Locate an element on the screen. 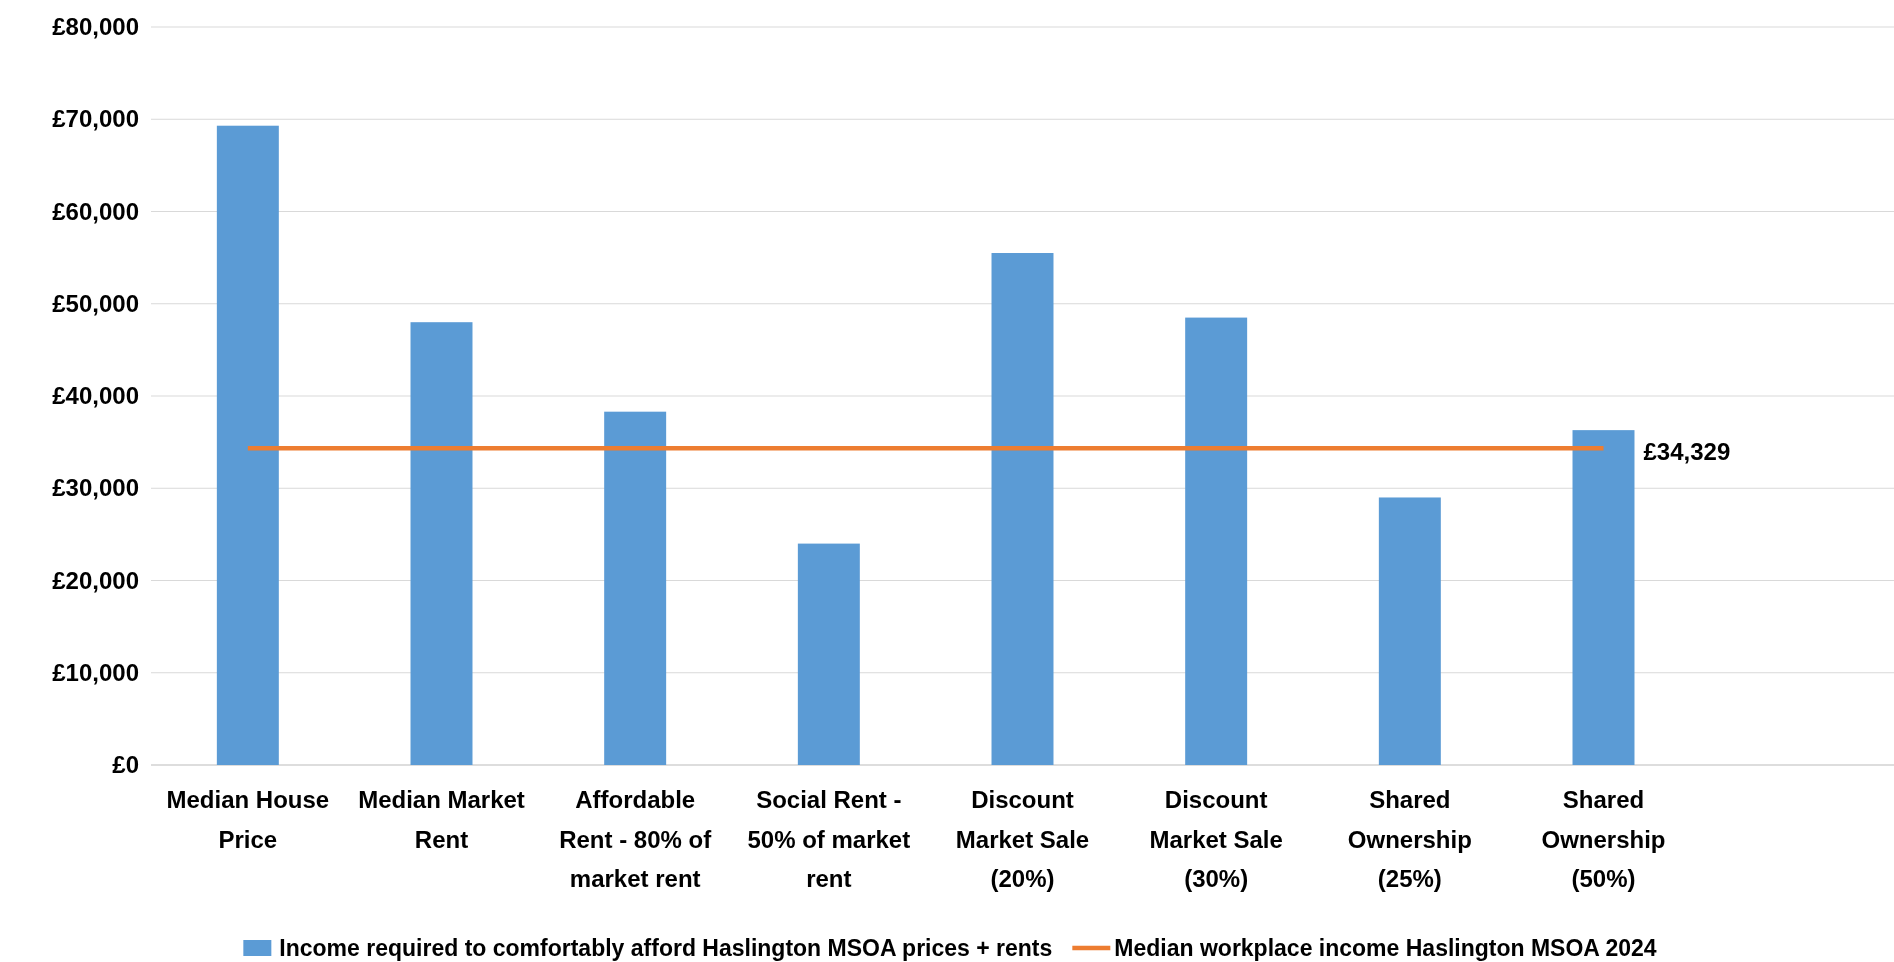 The height and width of the screenshot is (962, 1894). x-tick-label: Shared Ownership (25%) is located at coordinates (1409, 839).